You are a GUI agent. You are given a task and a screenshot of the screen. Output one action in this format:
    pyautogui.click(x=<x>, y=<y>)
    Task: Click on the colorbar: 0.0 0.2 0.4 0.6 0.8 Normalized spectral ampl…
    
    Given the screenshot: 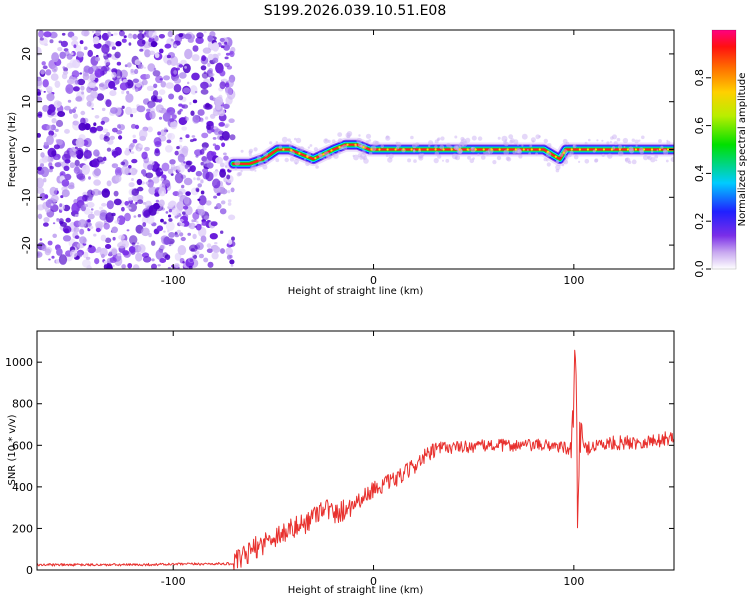 What is the action you would take?
    pyautogui.click(x=720, y=153)
    